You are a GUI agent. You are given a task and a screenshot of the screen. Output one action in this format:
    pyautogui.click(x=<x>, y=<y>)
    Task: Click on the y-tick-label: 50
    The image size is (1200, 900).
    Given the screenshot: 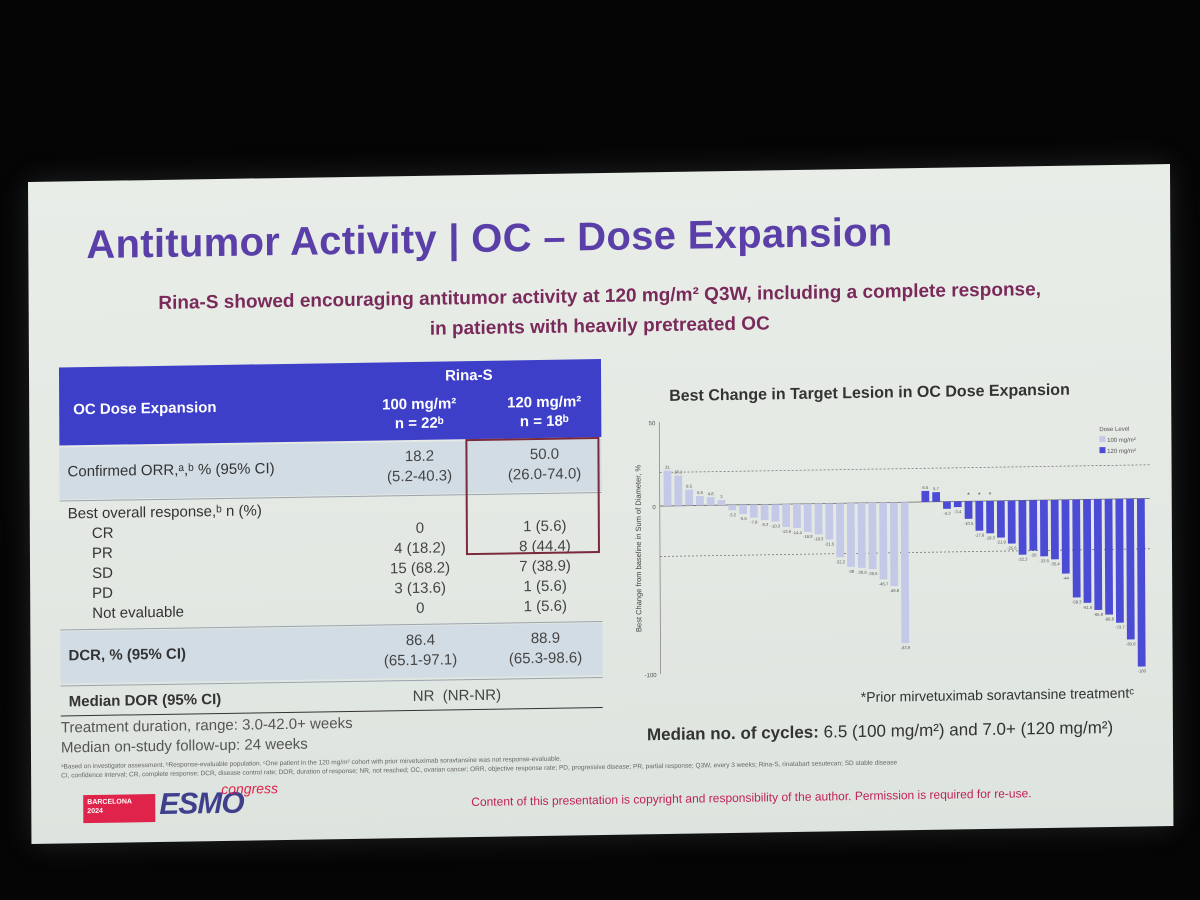 What is the action you would take?
    pyautogui.click(x=652, y=424)
    